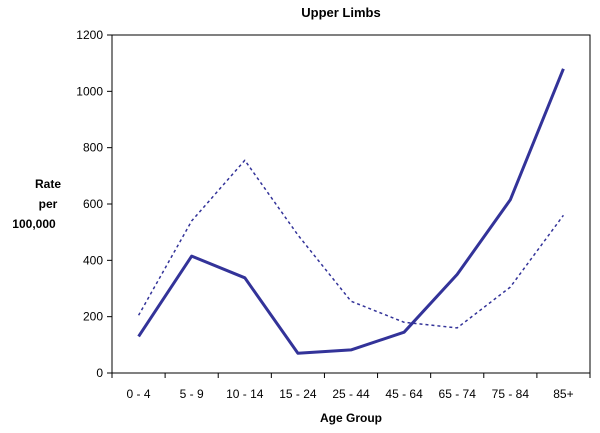 The height and width of the screenshot is (433, 600). I want to click on y-tick-label: 600, so click(93, 204).